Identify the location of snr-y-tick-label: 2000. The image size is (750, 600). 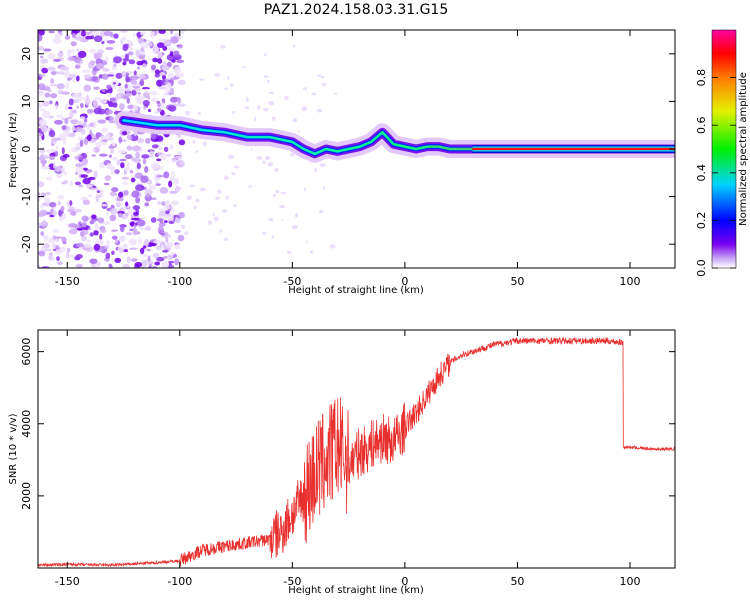
(26, 496).